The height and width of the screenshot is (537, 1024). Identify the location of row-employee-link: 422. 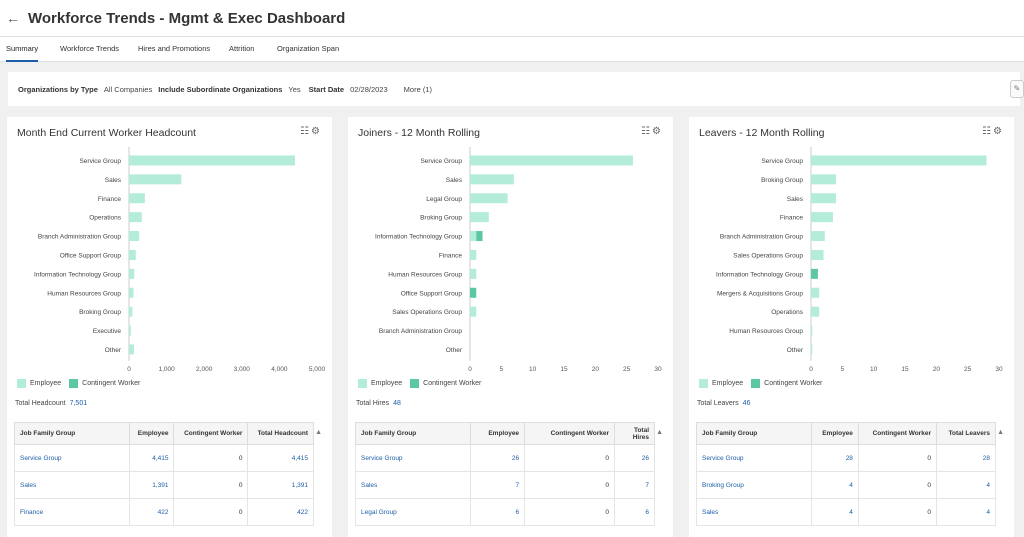
(151, 512).